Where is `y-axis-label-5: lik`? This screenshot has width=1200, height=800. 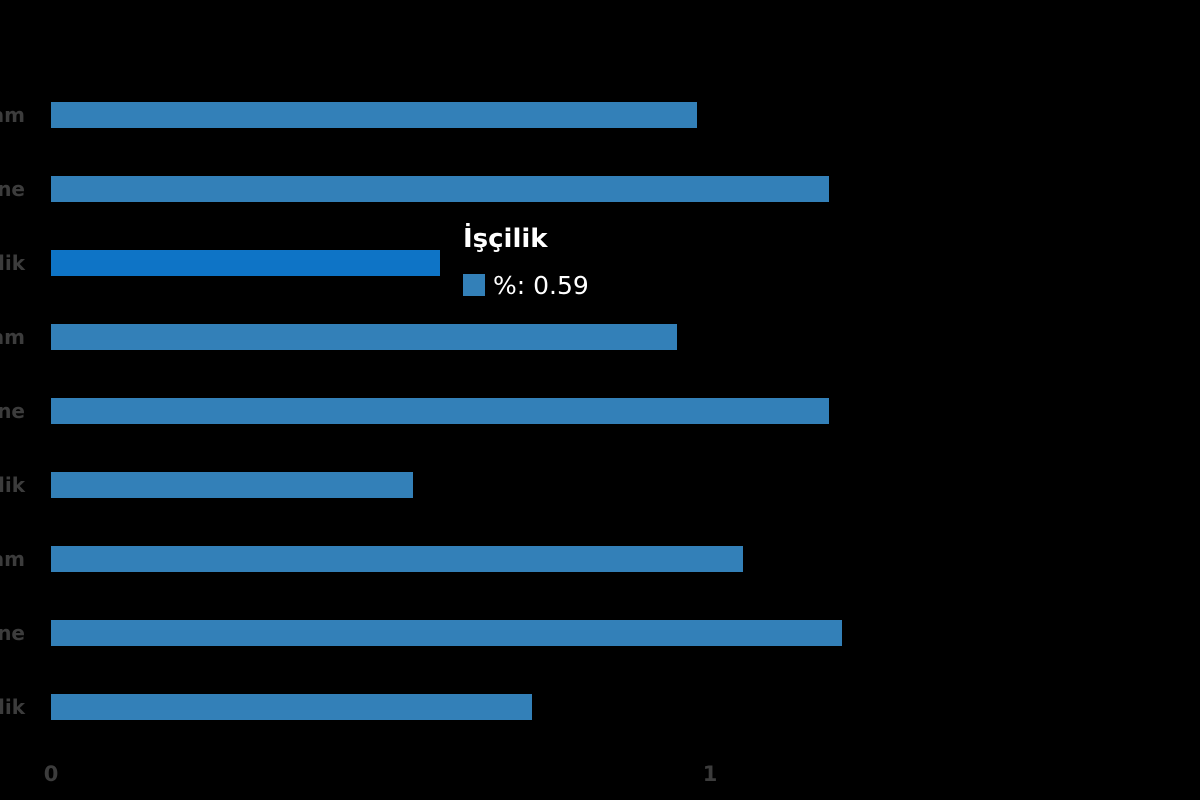
y-axis-label-5: lik is located at coordinates (12, 485).